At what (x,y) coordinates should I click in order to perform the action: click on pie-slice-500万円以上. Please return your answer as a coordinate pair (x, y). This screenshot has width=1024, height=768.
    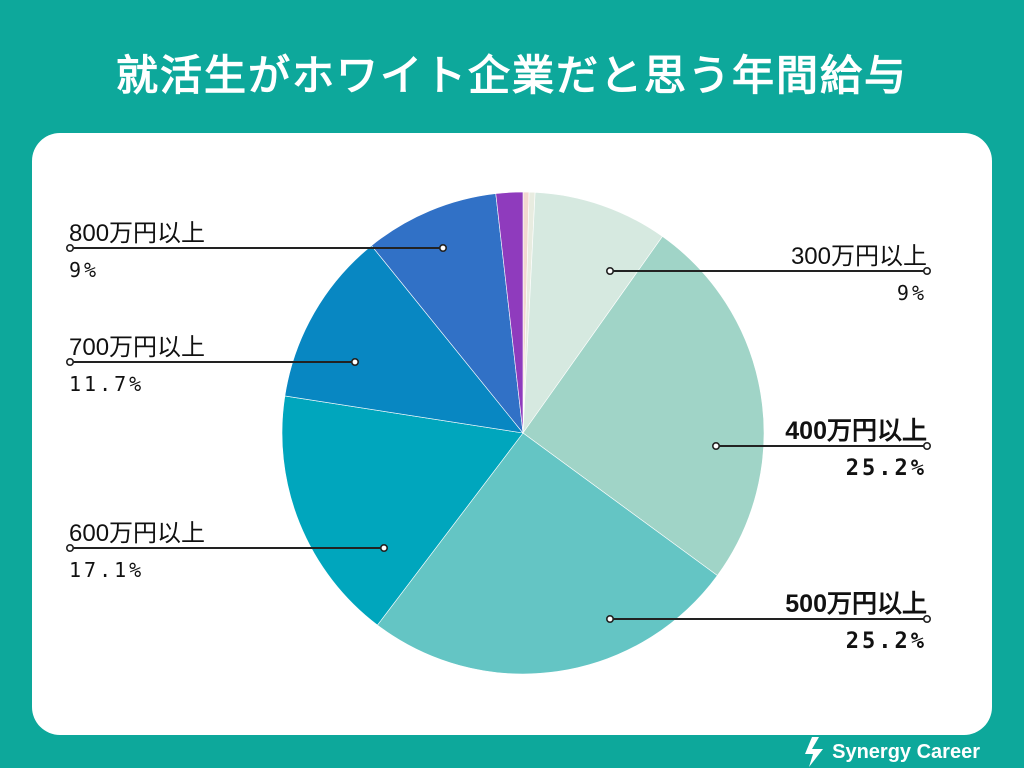
    Looking at the image, I should click on (547, 553).